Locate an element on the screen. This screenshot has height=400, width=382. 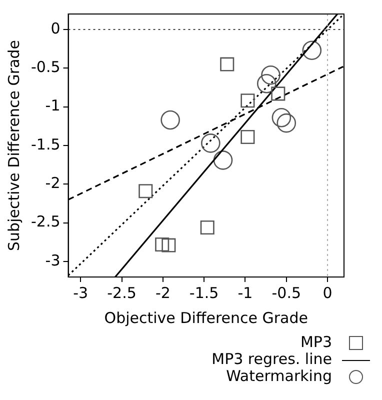
x-tick-label: -1.5 is located at coordinates (204, 293).